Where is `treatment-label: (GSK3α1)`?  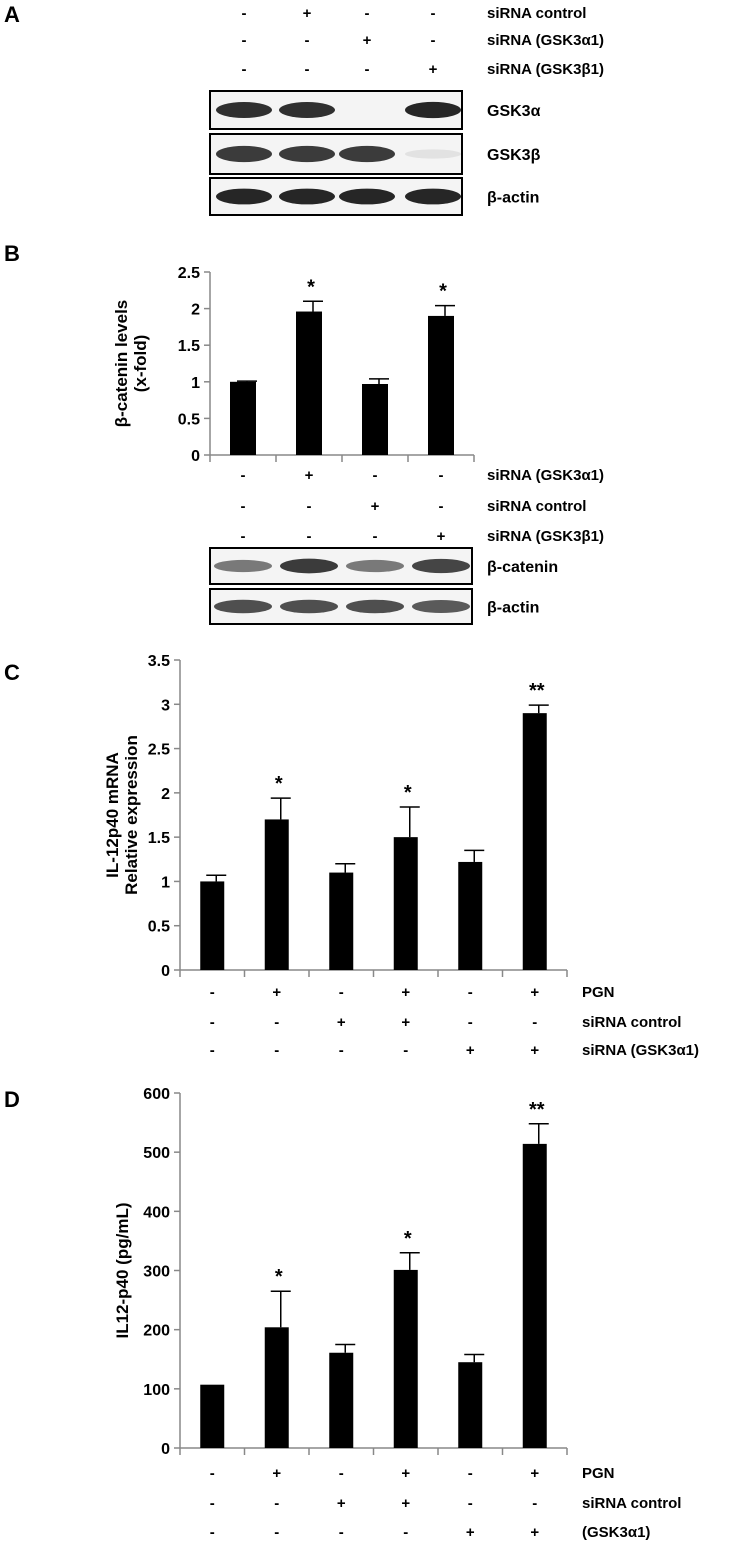 treatment-label: (GSK3α1) is located at coordinates (616, 1532).